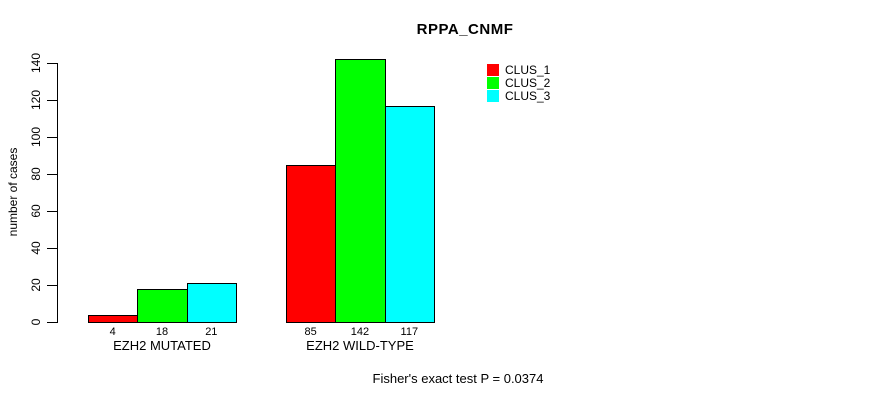  I want to click on y-tick-label: 120, so click(36, 100).